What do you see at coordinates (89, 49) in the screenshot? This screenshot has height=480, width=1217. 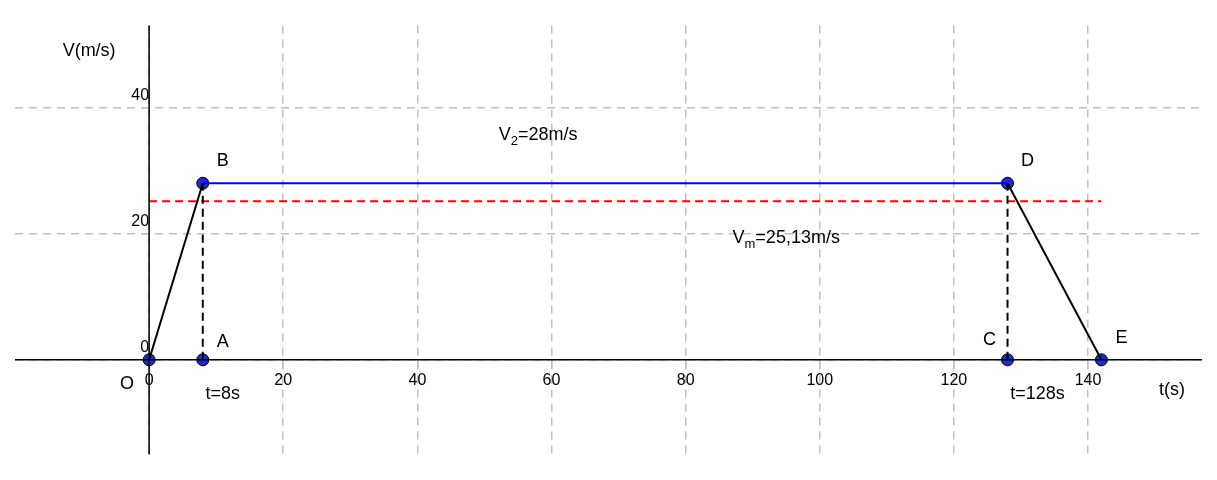 I see `y-axis-title: V(m/s)` at bounding box center [89, 49].